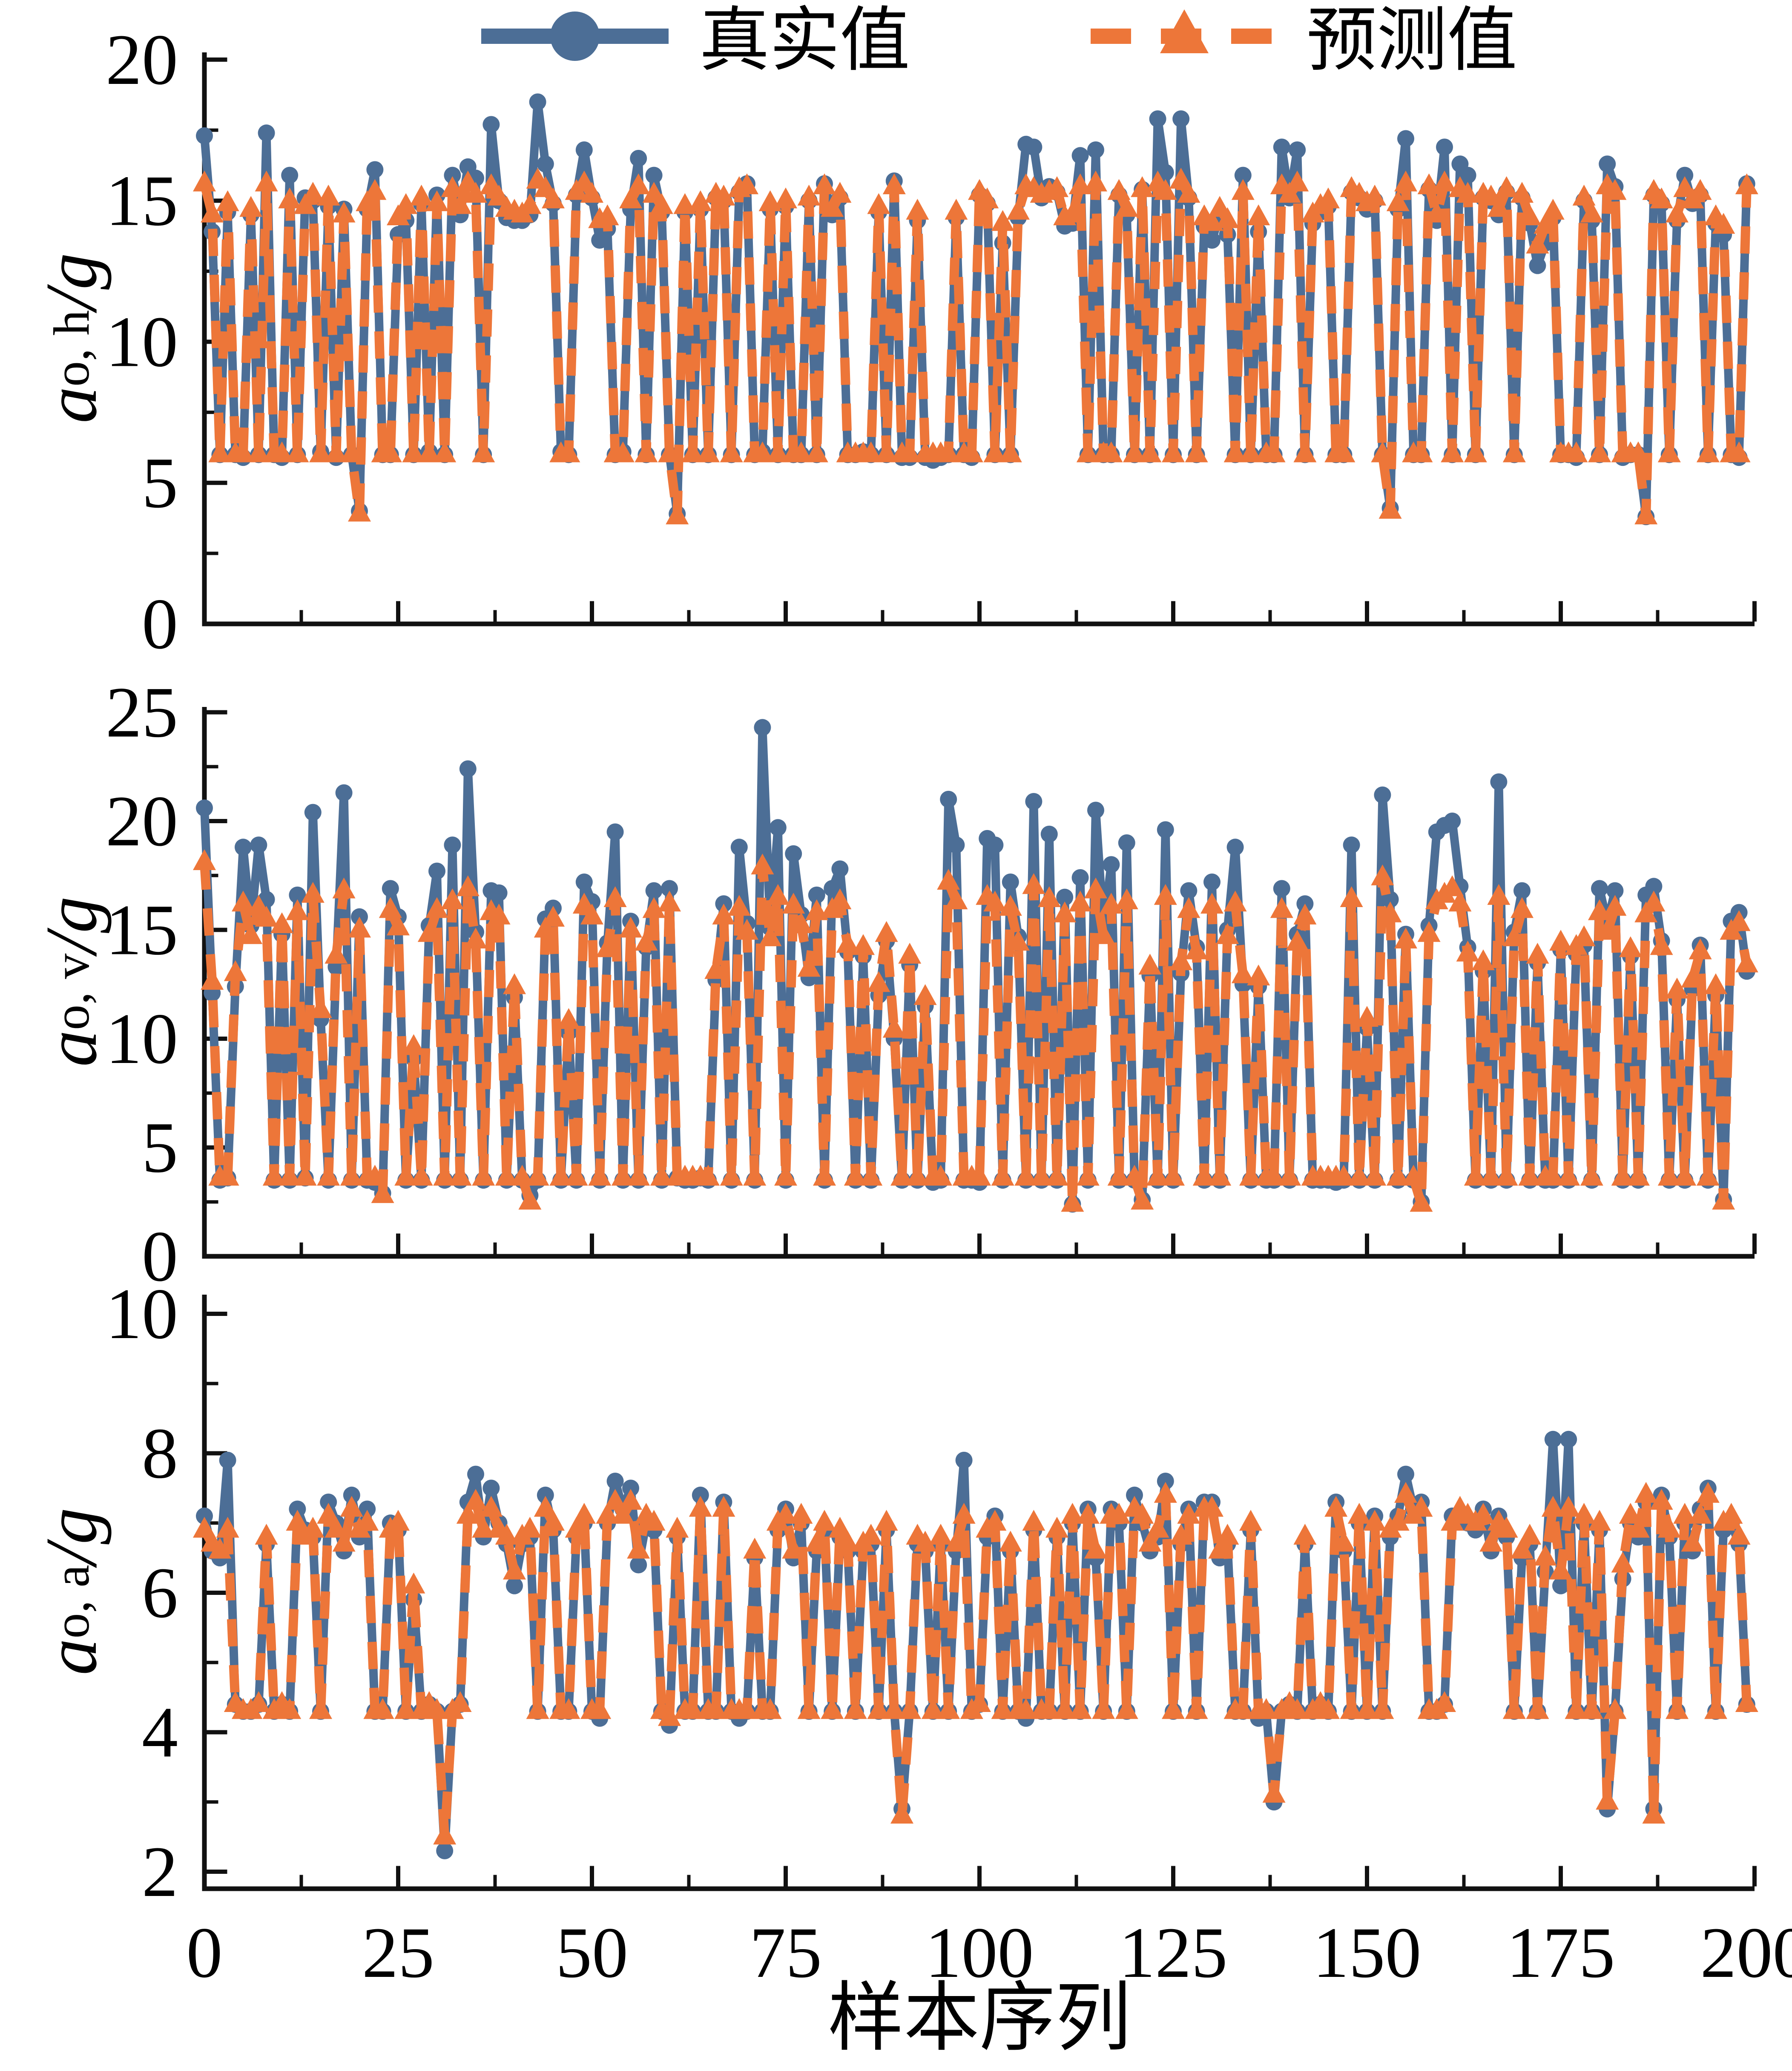 This screenshot has height=2071, width=1792. What do you see at coordinates (71, 405) in the screenshot?
I see `ylabel-var: a` at bounding box center [71, 405].